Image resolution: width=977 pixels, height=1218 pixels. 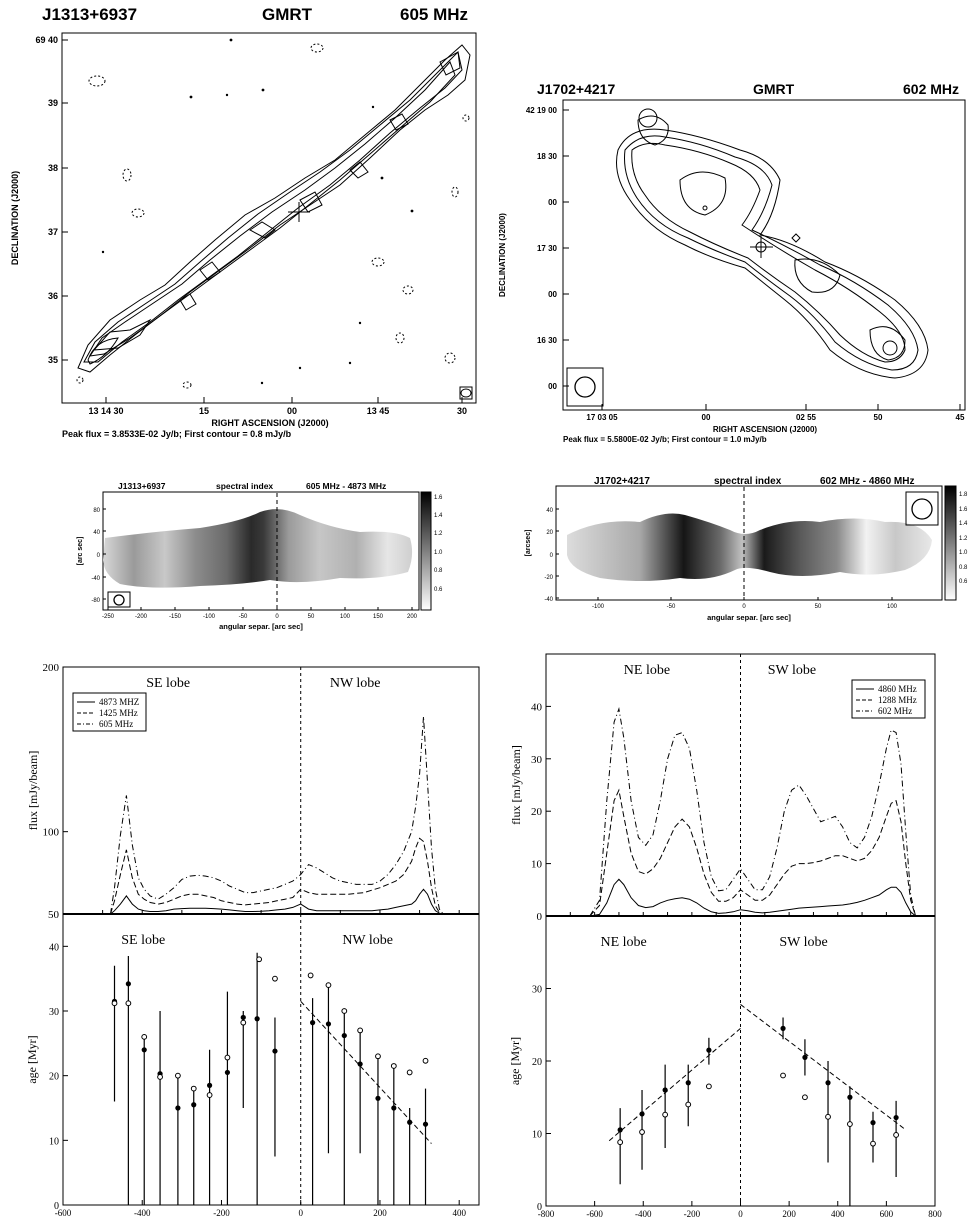 I want to click on map-left-xtick-label: 00, so click(x=292, y=411).